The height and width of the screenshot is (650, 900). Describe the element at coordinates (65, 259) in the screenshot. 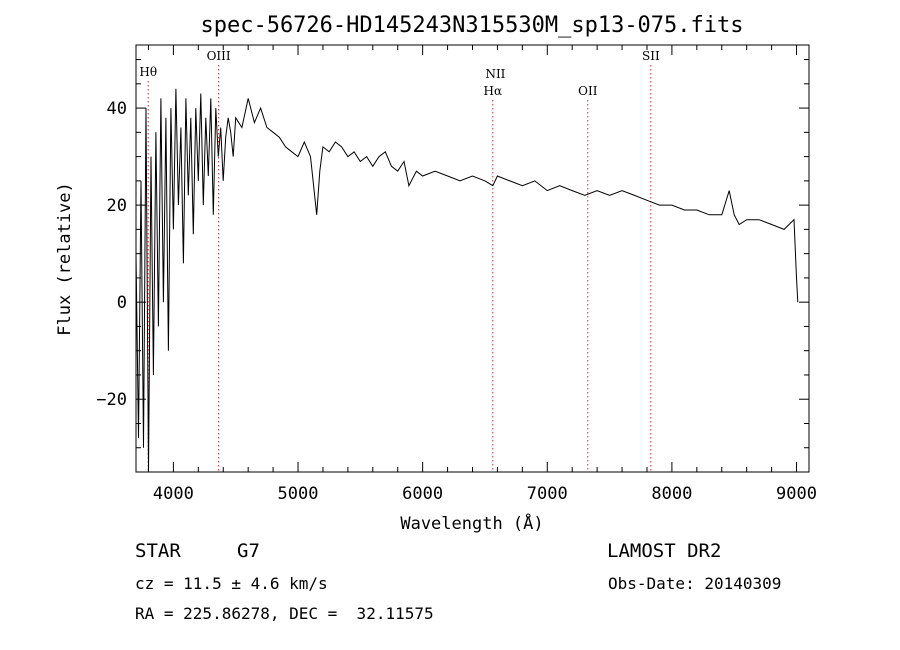

I see `y-axis-label: Flux (relative)` at that location.